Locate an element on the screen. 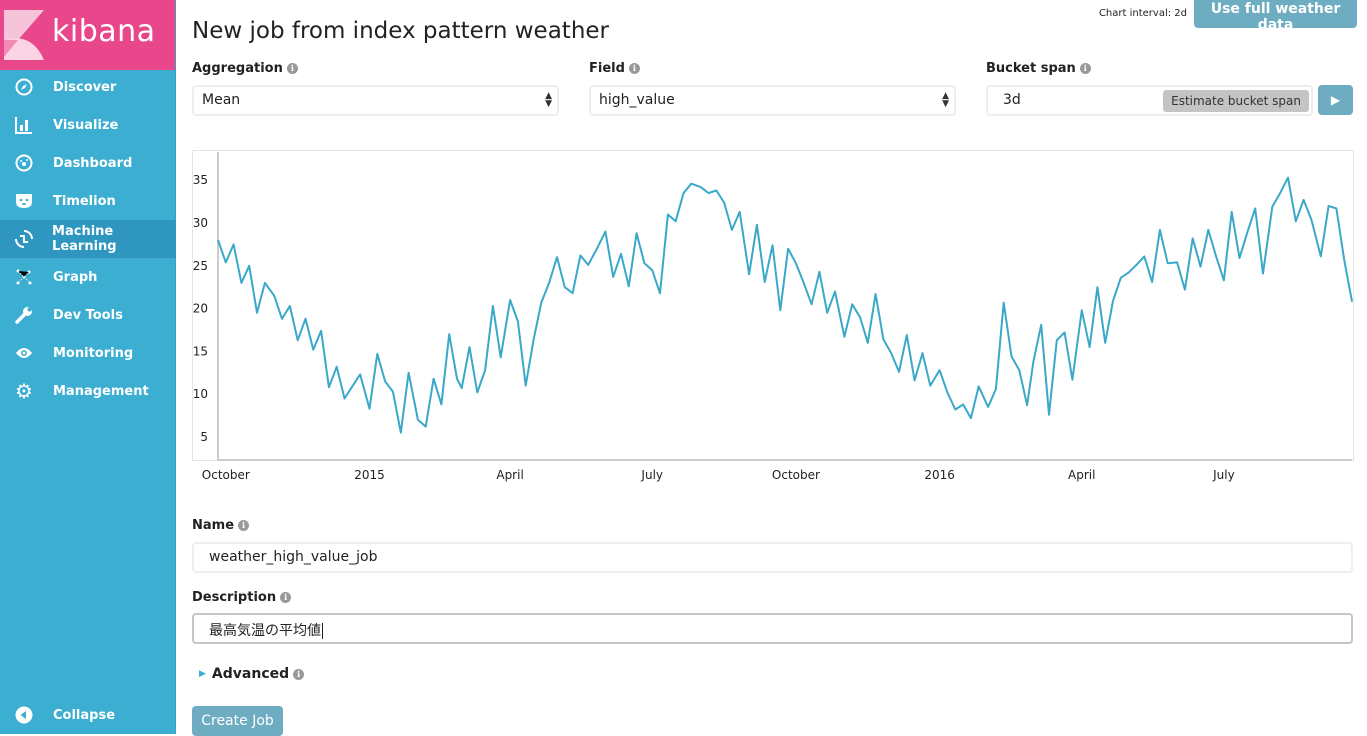  sidebar-item-label: Discover is located at coordinates (85, 87).